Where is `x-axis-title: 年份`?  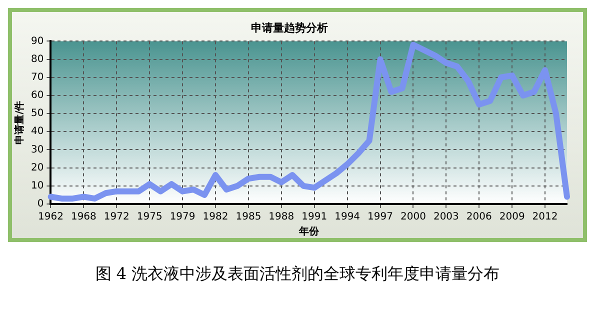
x-axis-title: 年份 is located at coordinates (309, 232).